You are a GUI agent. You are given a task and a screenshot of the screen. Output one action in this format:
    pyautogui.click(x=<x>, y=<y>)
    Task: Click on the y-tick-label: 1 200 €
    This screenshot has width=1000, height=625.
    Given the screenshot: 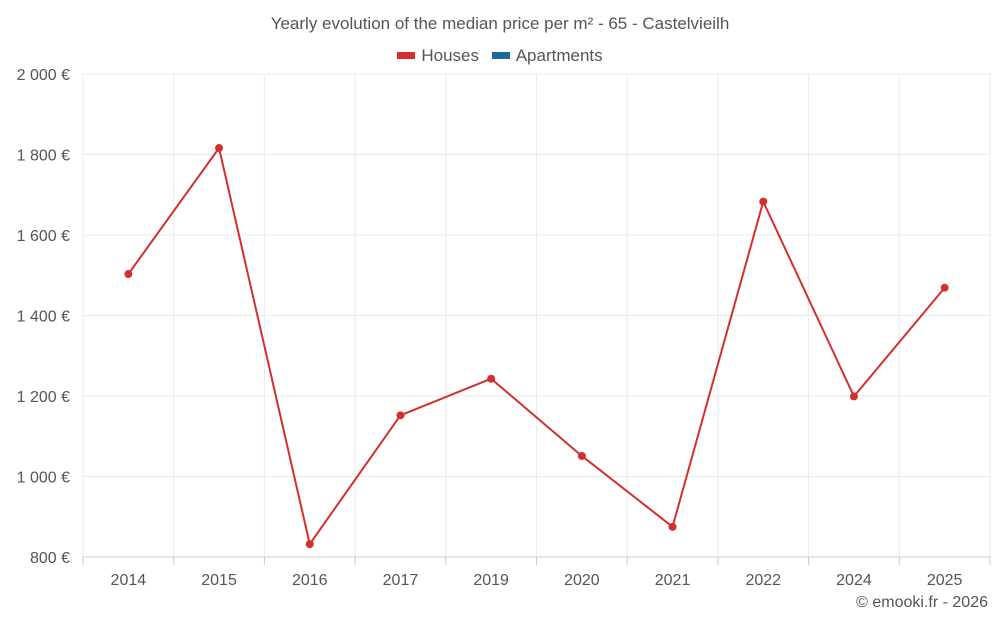 What is the action you would take?
    pyautogui.click(x=43, y=397)
    